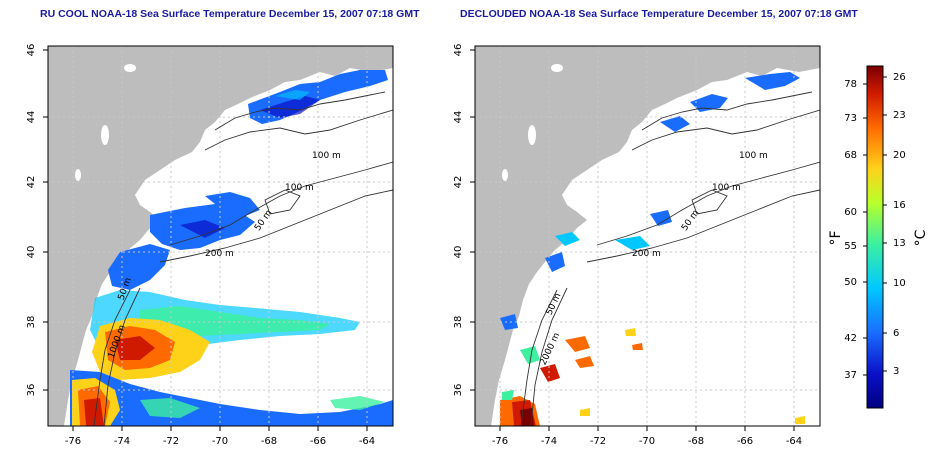 The height and width of the screenshot is (475, 950). I want to click on colorbar-gradient, so click(875, 237).